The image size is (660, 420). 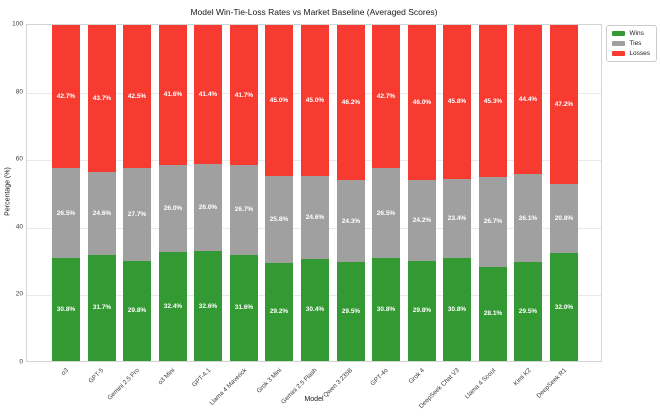 I want to click on segment-value-label: 23.4%, so click(x=457, y=218).